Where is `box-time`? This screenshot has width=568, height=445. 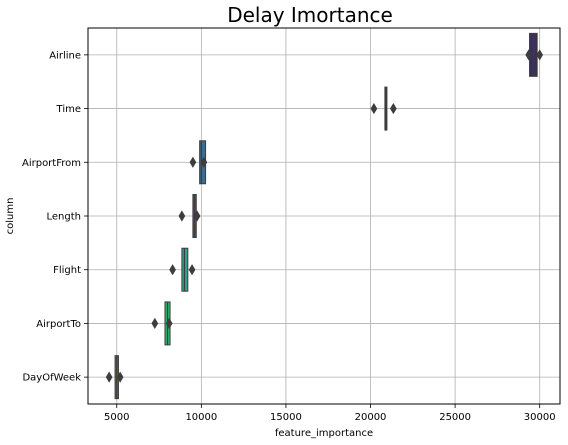 box-time is located at coordinates (383, 108).